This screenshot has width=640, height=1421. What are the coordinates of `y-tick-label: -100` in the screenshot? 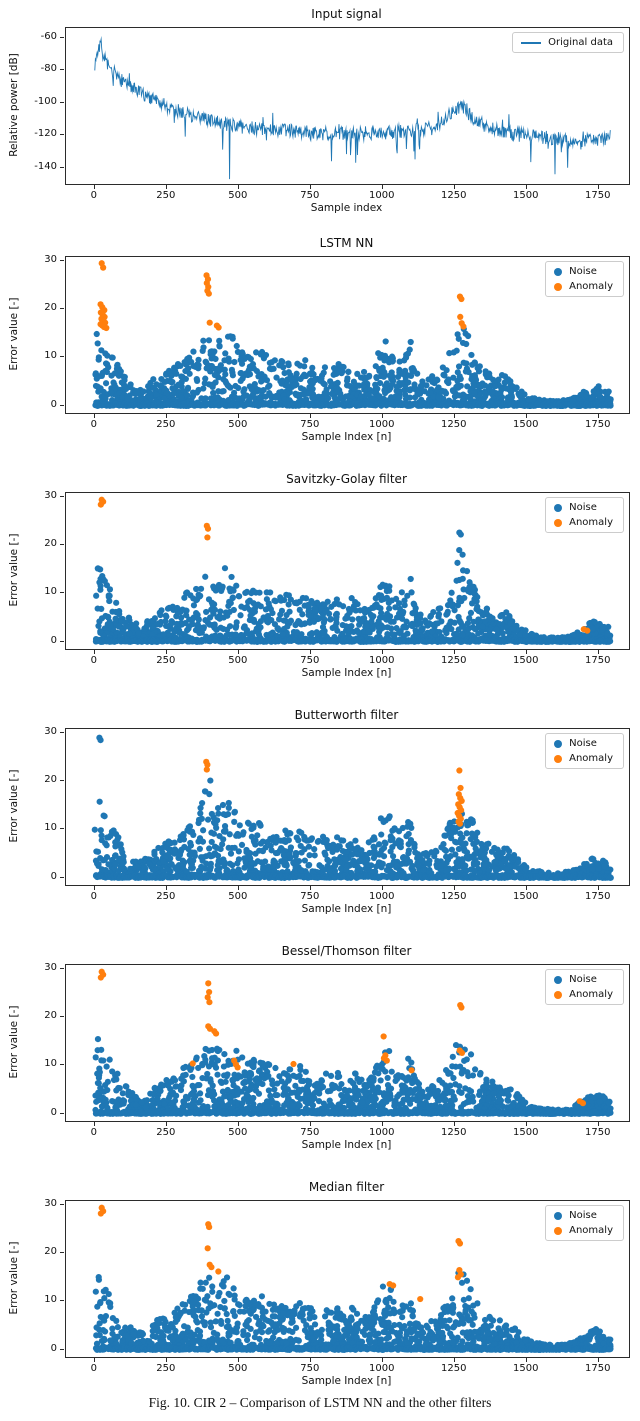 It's located at (45, 101).